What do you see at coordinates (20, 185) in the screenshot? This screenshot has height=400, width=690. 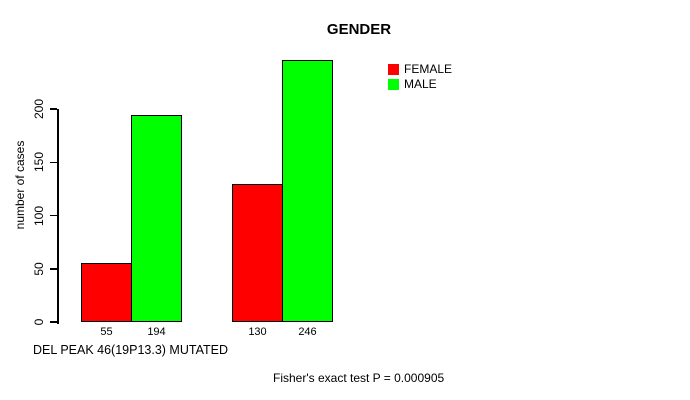 I see `y-axis-title: number of cases` at bounding box center [20, 185].